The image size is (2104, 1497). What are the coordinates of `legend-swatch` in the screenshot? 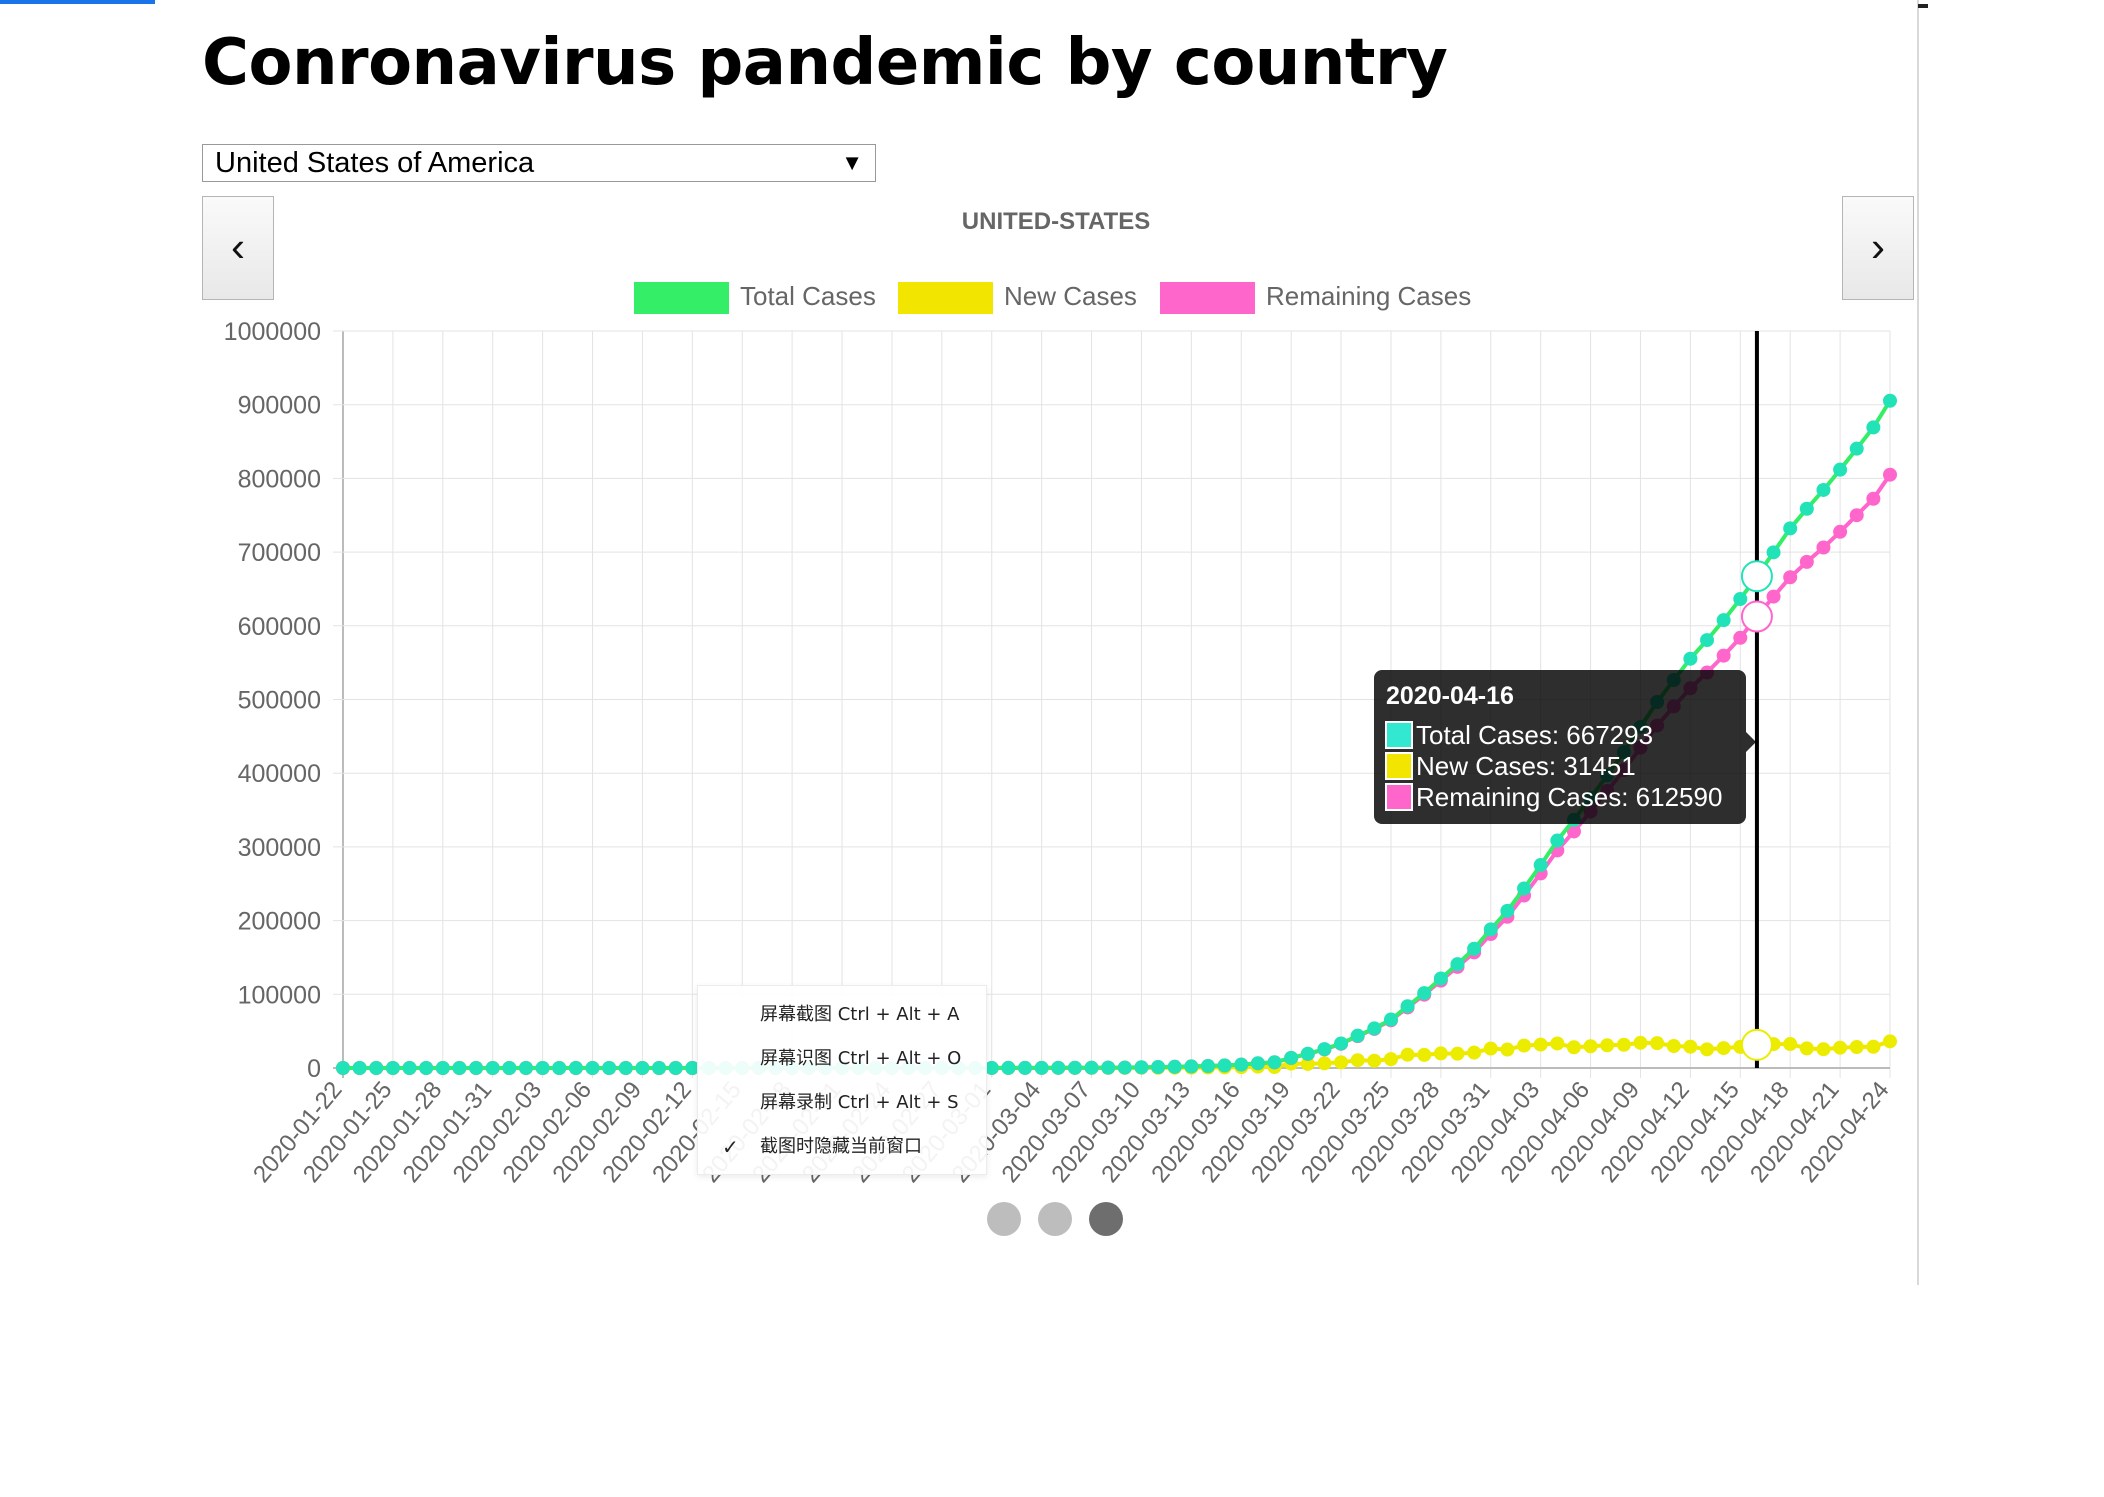 It's located at (1207, 298).